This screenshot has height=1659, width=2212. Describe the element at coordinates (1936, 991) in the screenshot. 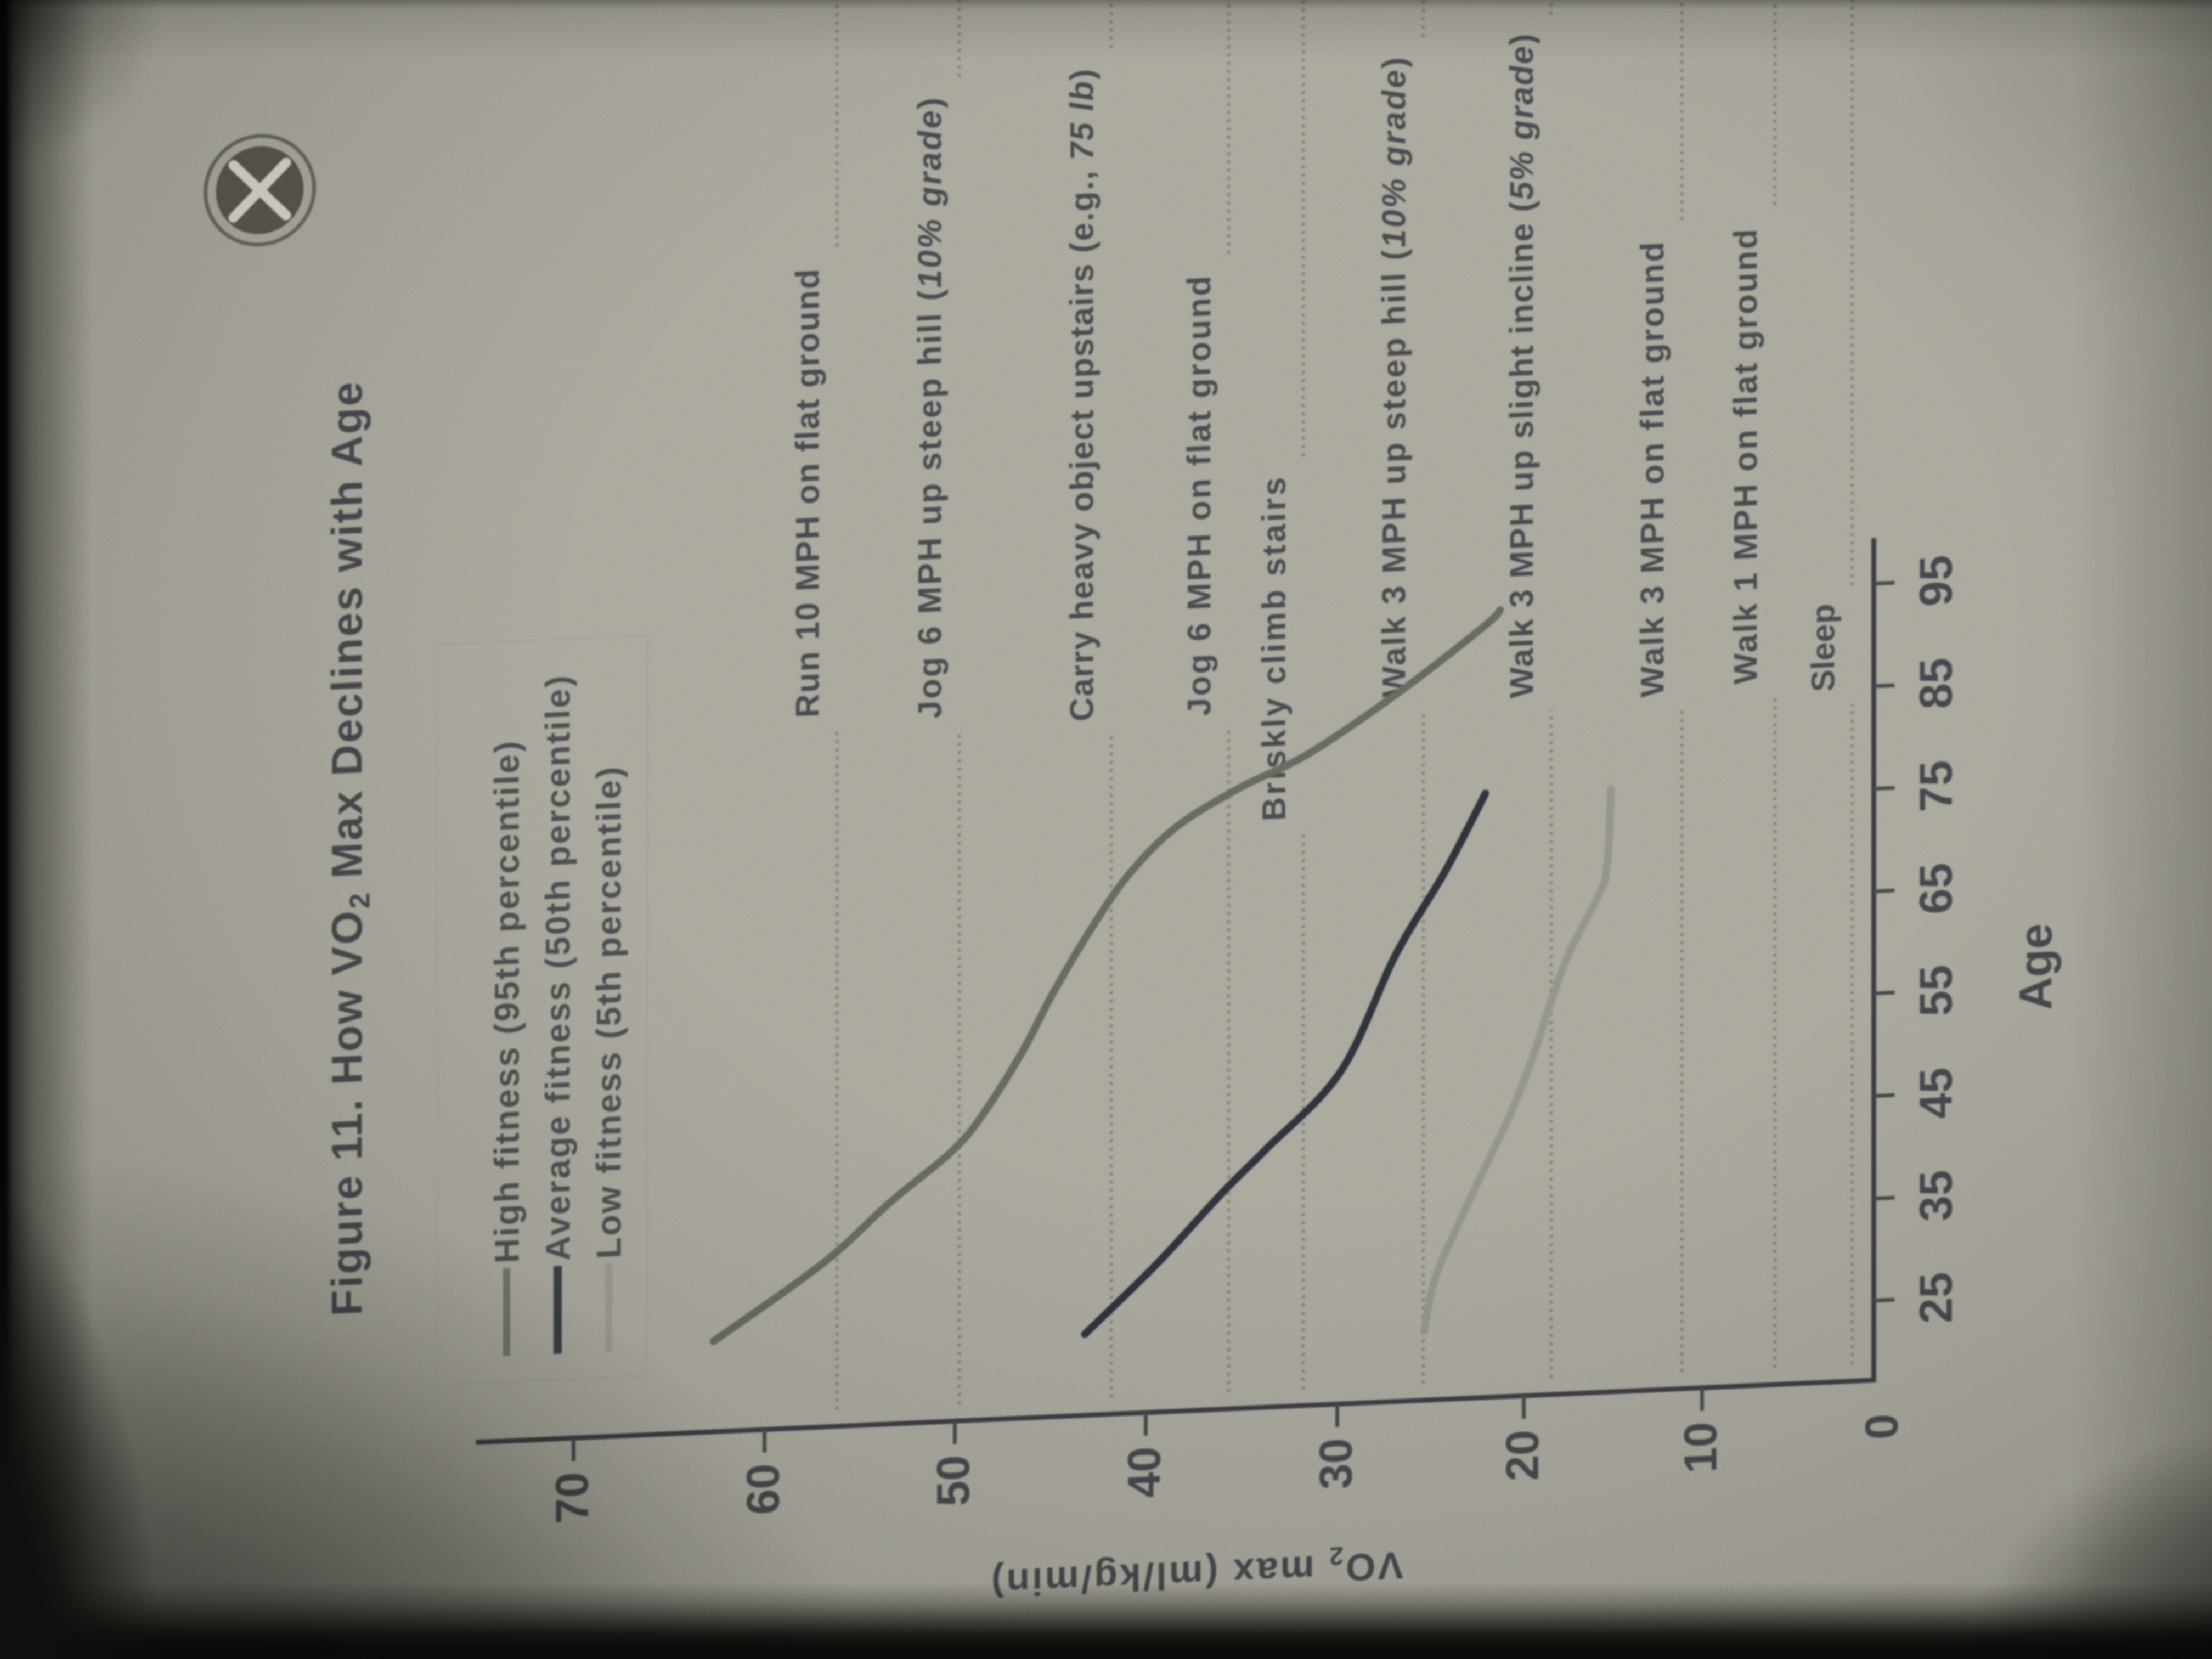

I see `svg-text: 55` at that location.